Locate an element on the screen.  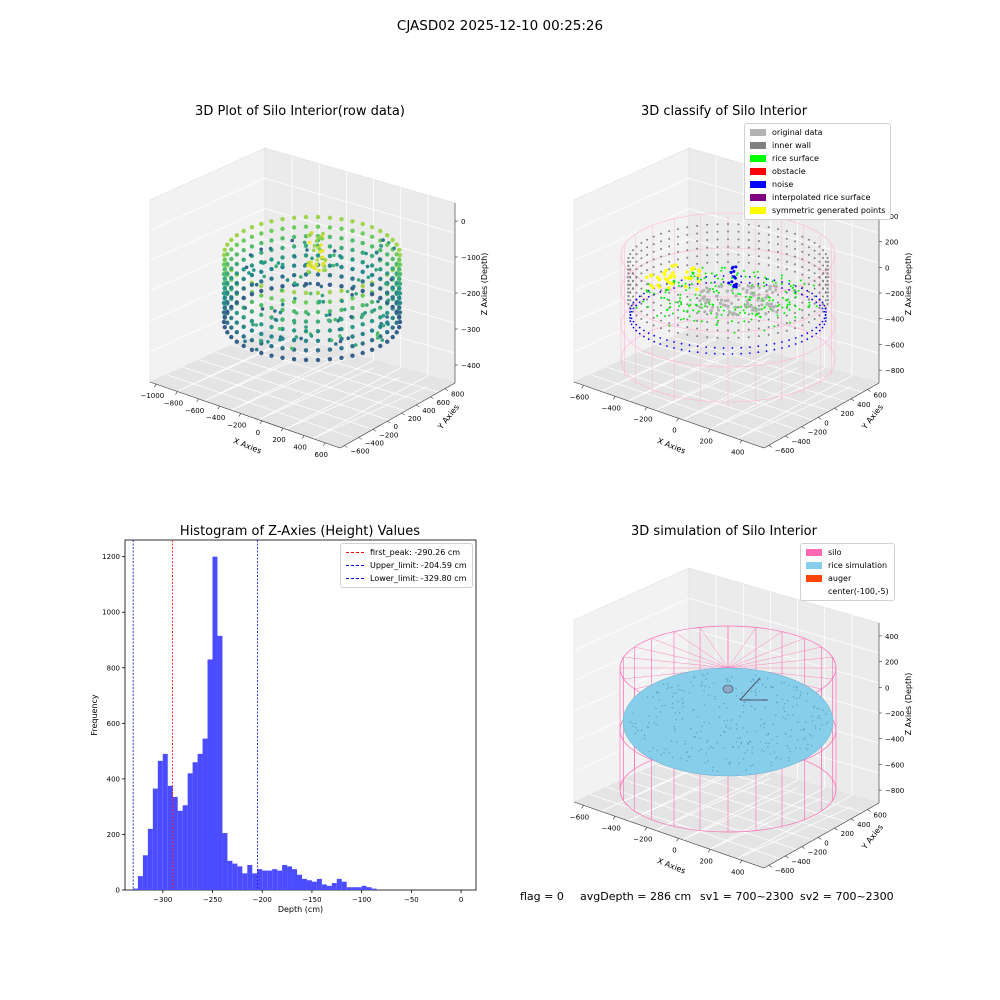
x-tick-label: 400 is located at coordinates (737, 872).